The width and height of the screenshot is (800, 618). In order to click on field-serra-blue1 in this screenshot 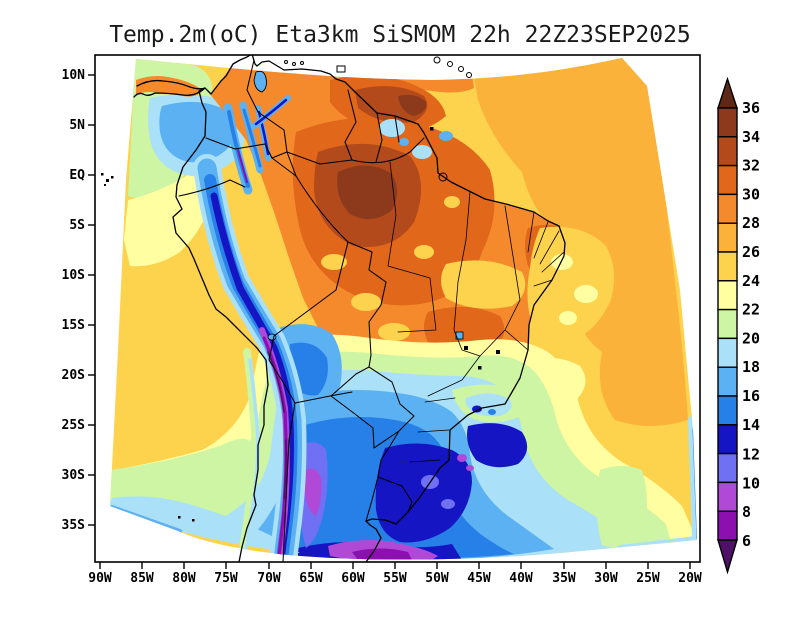, I will do `click(492, 412)`.